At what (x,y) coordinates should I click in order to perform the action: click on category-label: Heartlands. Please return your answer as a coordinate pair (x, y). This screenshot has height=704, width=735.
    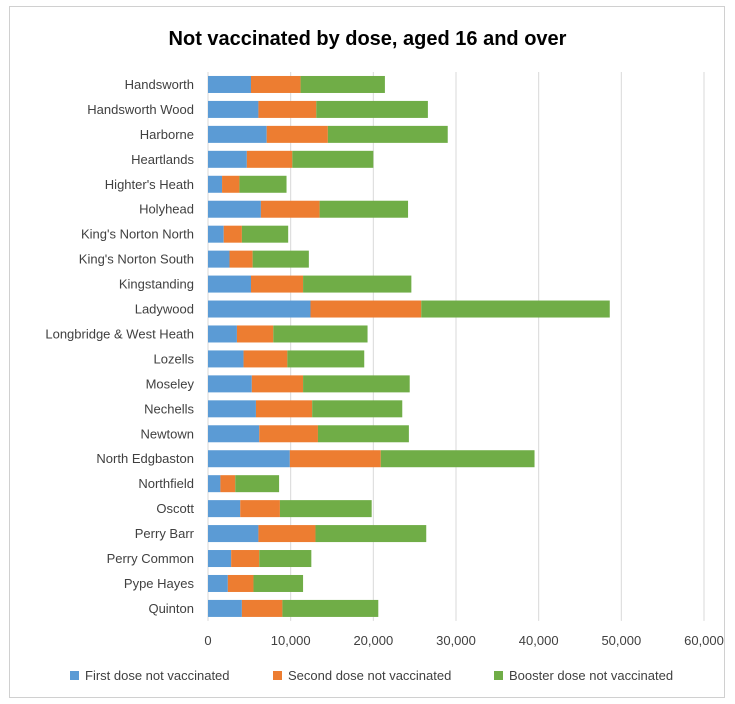
    Looking at the image, I should click on (162, 159).